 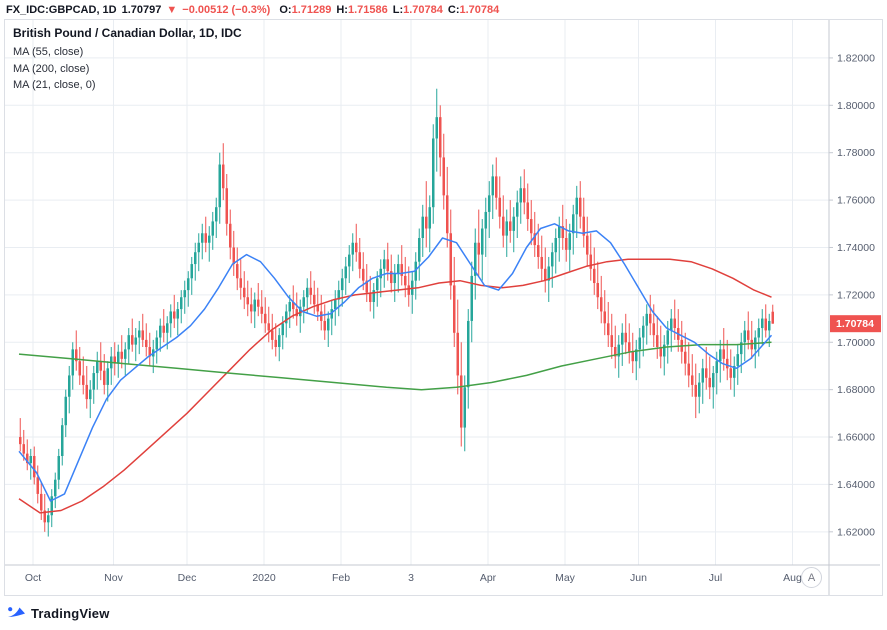 I want to click on auto-scale-button: A, so click(x=811, y=577).